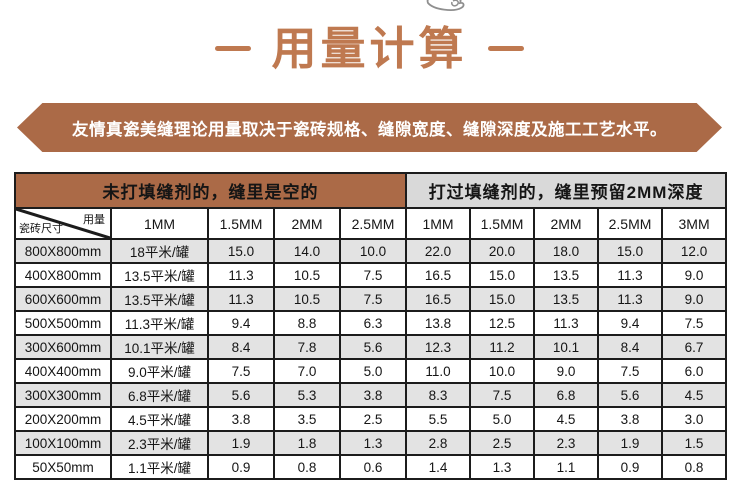  I want to click on column-header: 1.5MM, so click(502, 223).